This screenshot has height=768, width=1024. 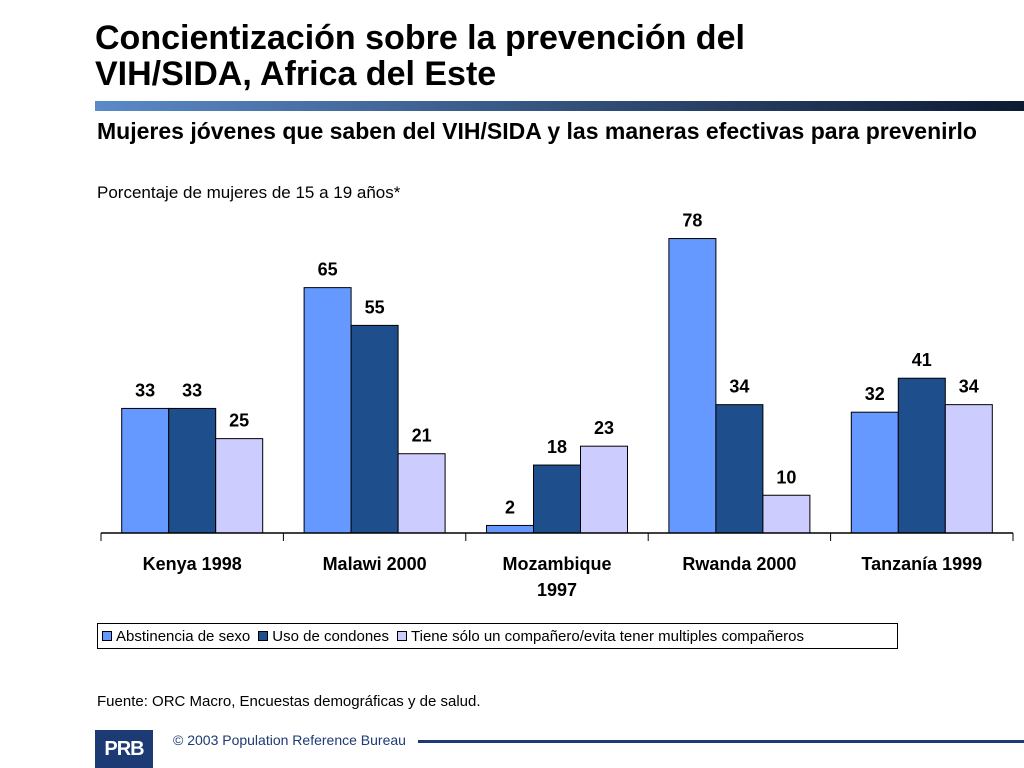 What do you see at coordinates (875, 394) in the screenshot?
I see `data-label: 32` at bounding box center [875, 394].